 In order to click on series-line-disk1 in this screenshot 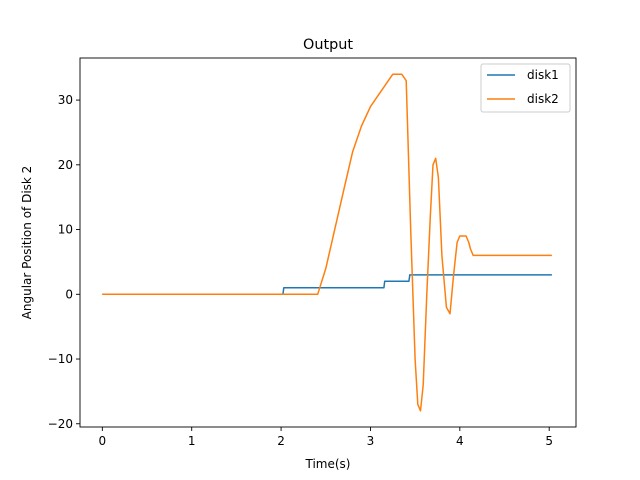, I will do `click(327, 285)`.